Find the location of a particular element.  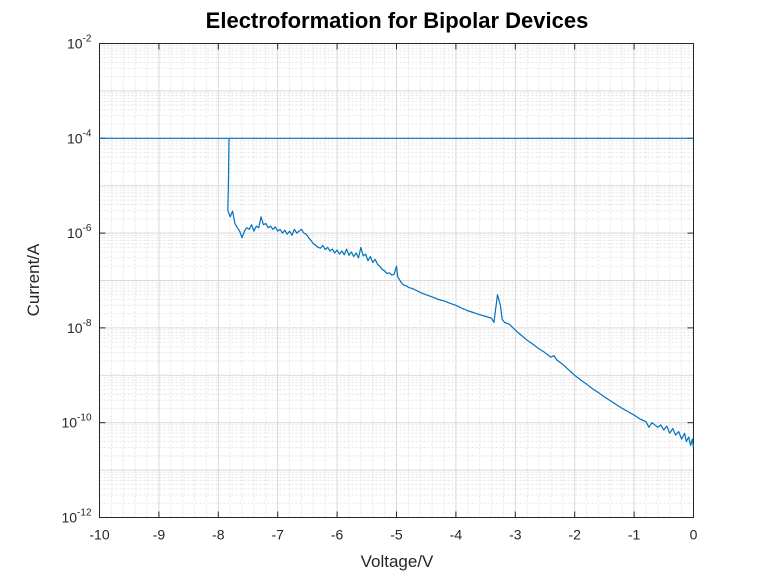

x-tick-label: -10 is located at coordinates (99, 535).